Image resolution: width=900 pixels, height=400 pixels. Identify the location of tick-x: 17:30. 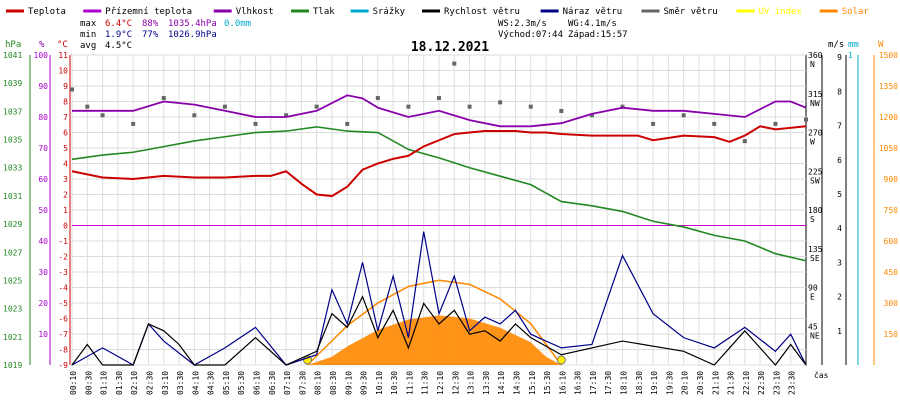
(608, 383).